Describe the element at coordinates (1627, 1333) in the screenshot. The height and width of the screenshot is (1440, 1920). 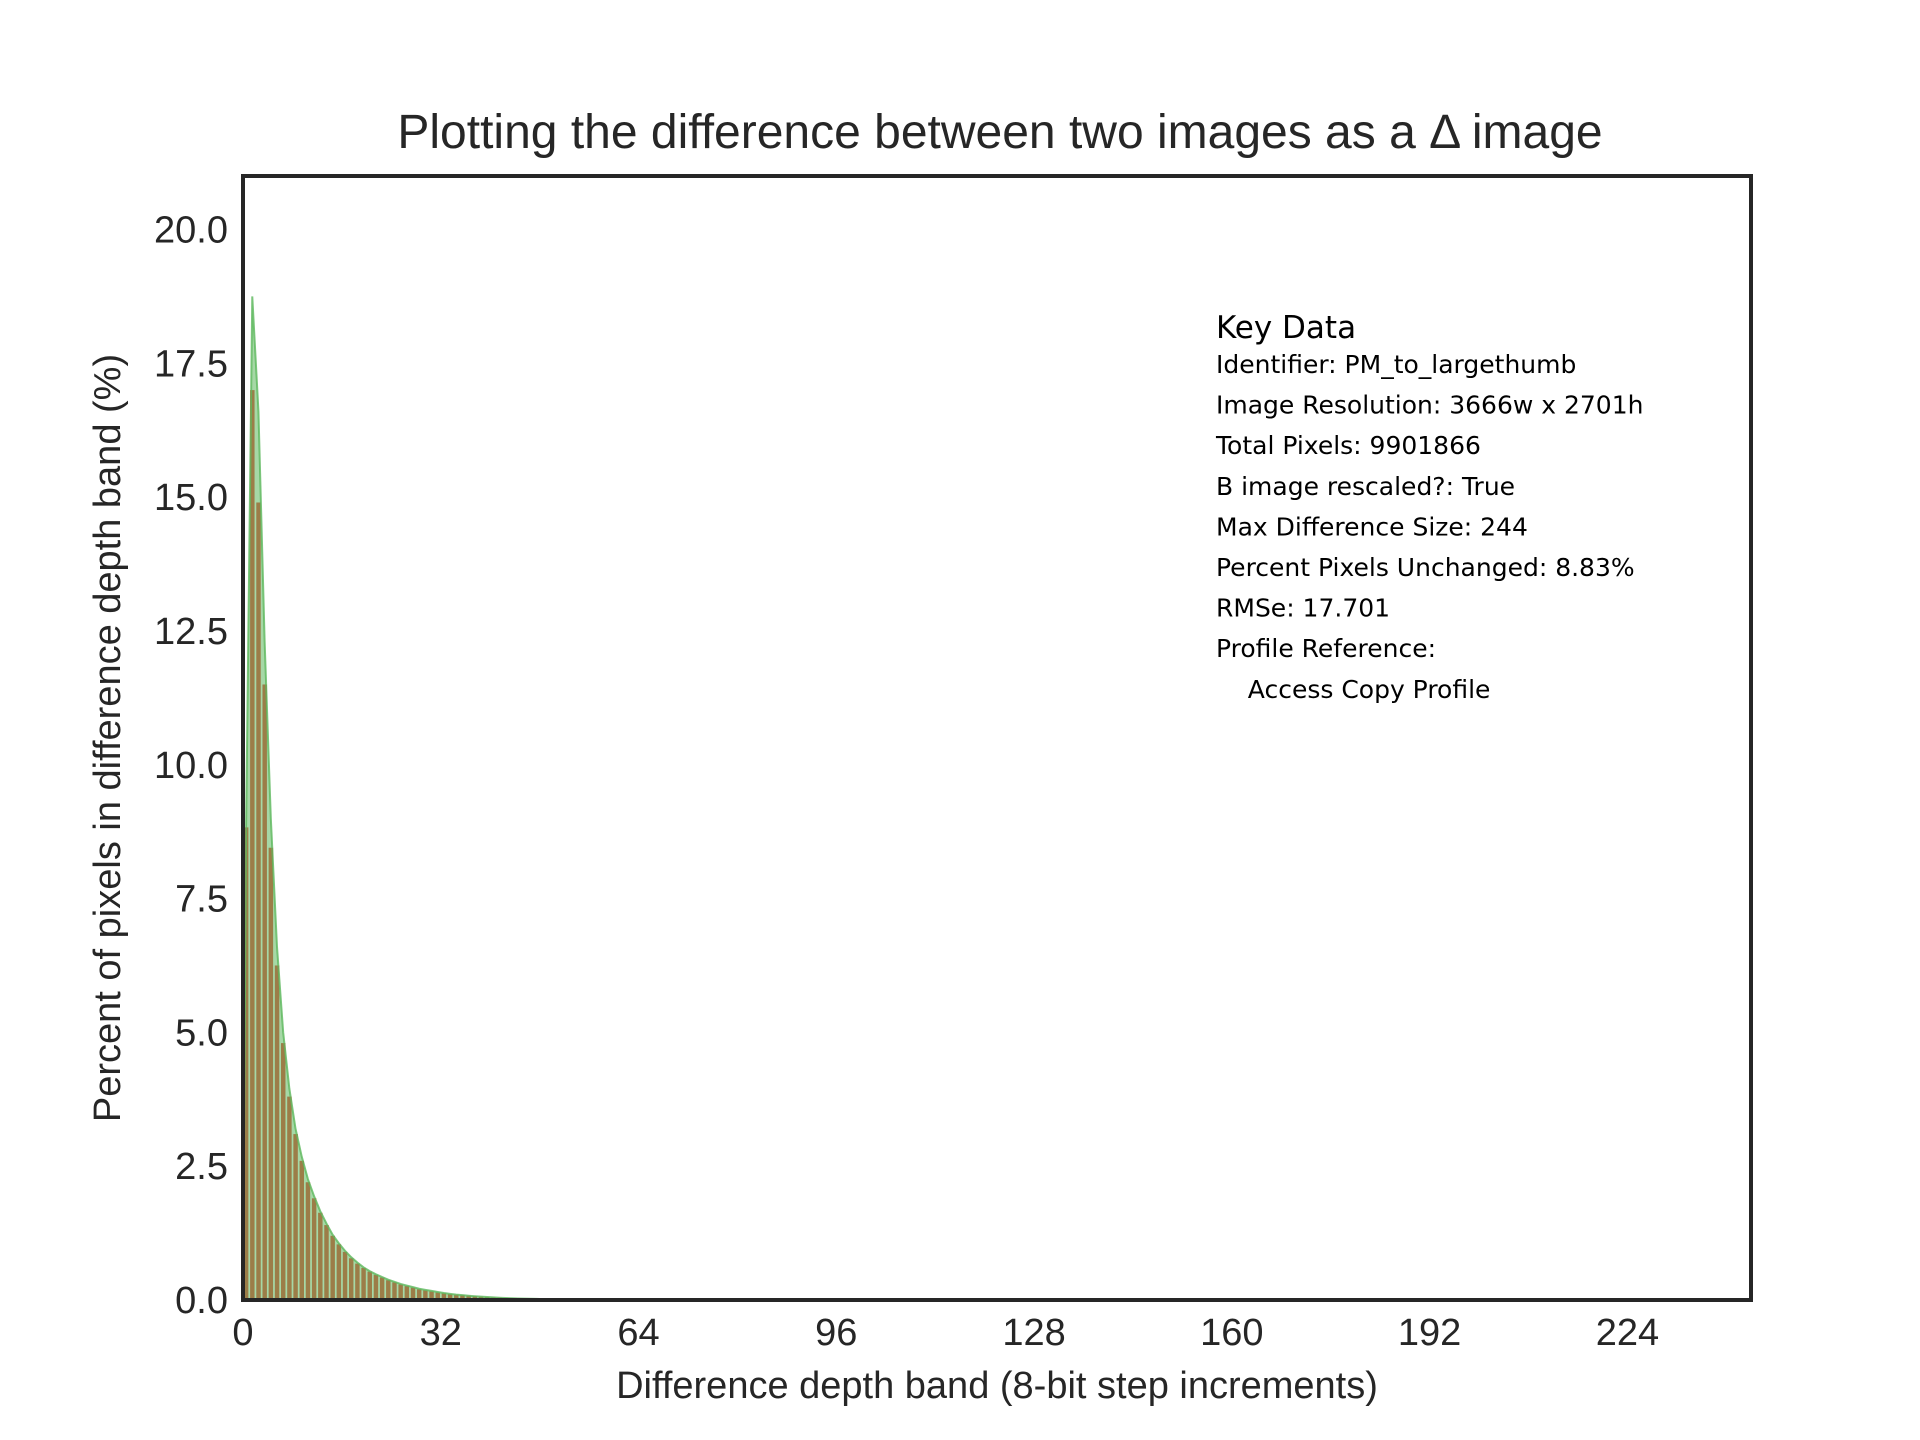
I see `x-tick-label: 224` at that location.